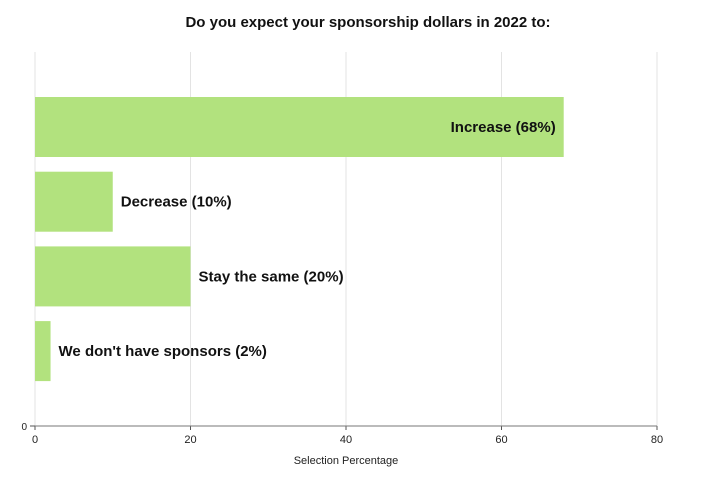 This screenshot has height=496, width=704. What do you see at coordinates (176, 202) in the screenshot?
I see `bar-label: Decrease (10%)` at bounding box center [176, 202].